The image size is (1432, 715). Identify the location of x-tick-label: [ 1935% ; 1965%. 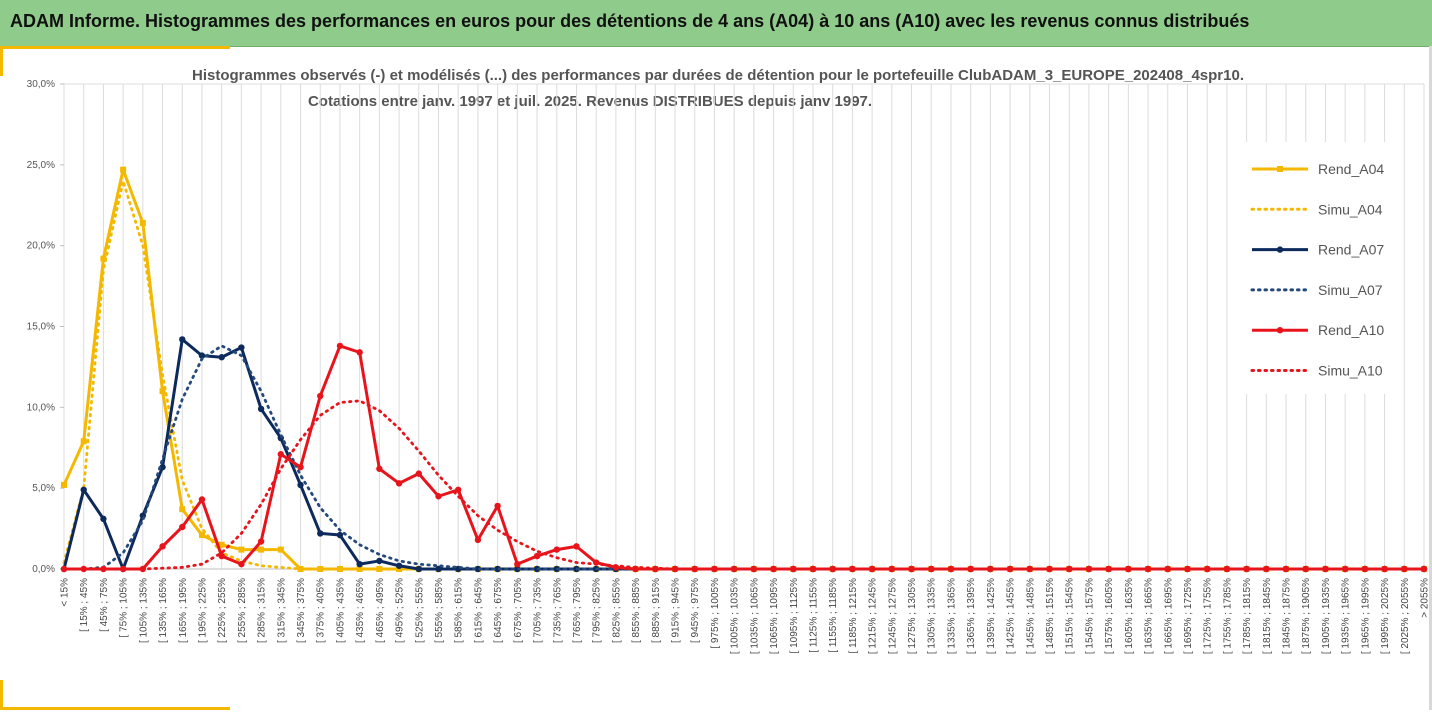
(1346, 616).